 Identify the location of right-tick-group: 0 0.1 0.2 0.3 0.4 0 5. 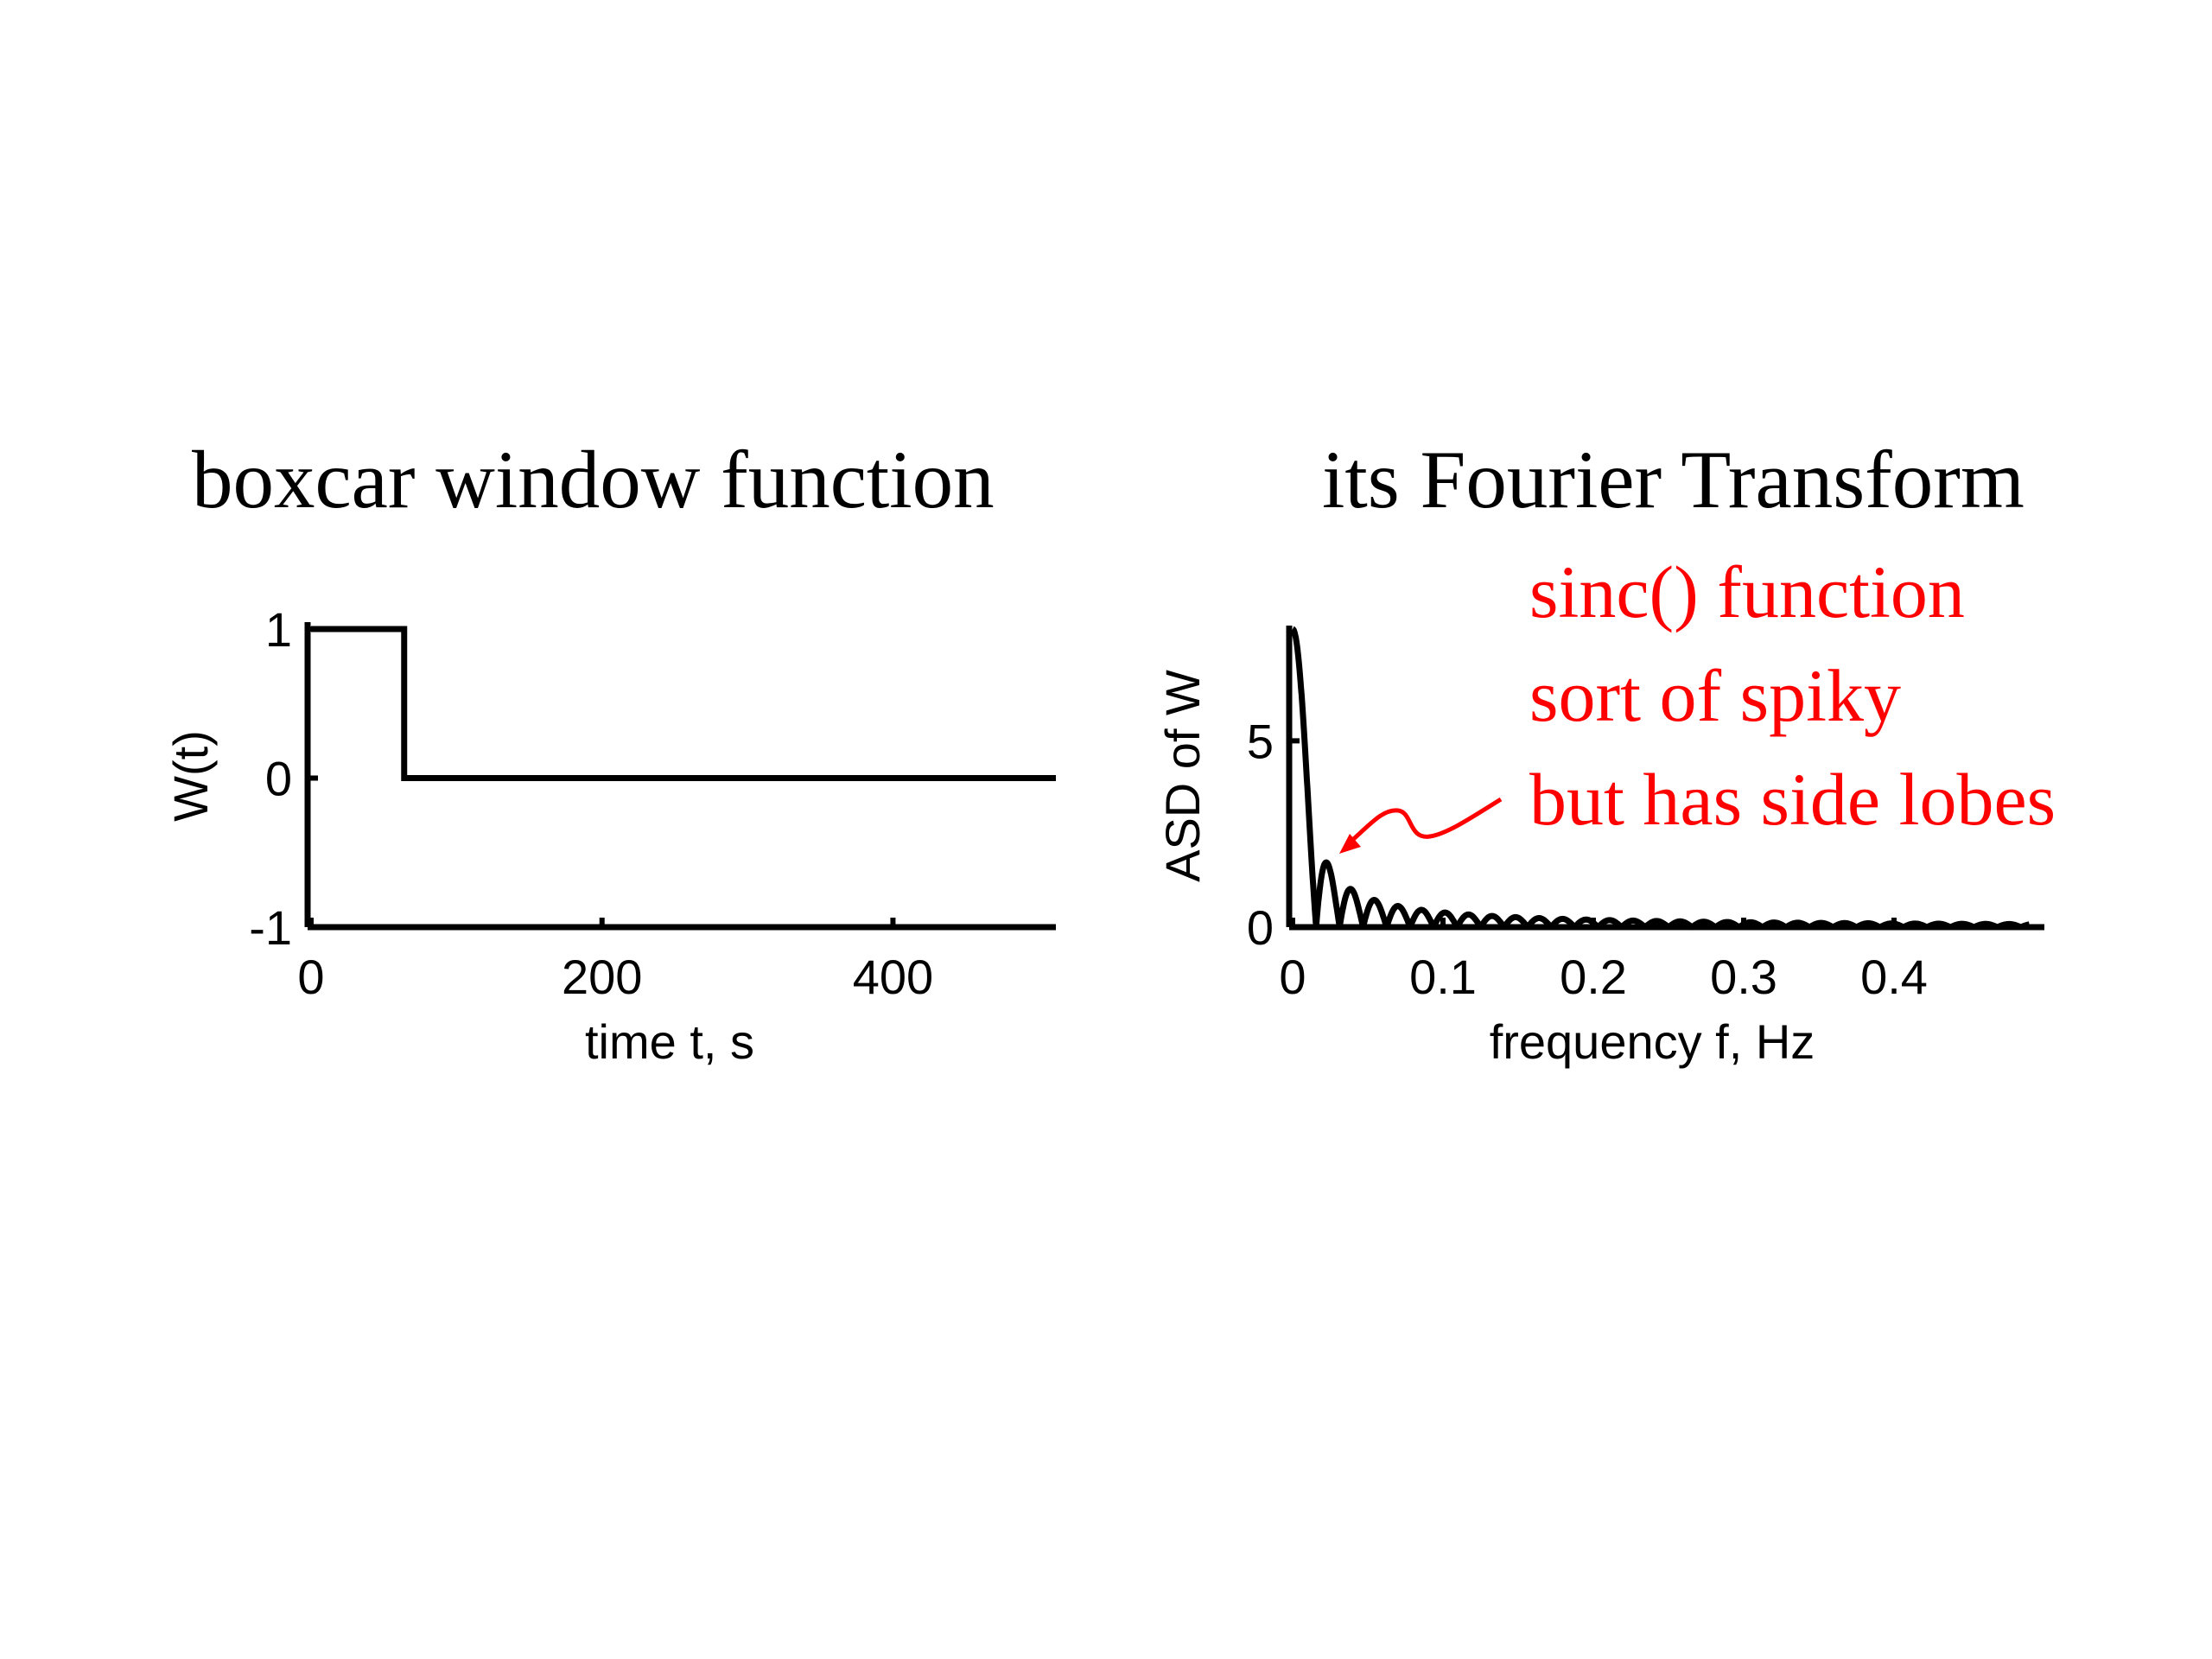
(1587, 859).